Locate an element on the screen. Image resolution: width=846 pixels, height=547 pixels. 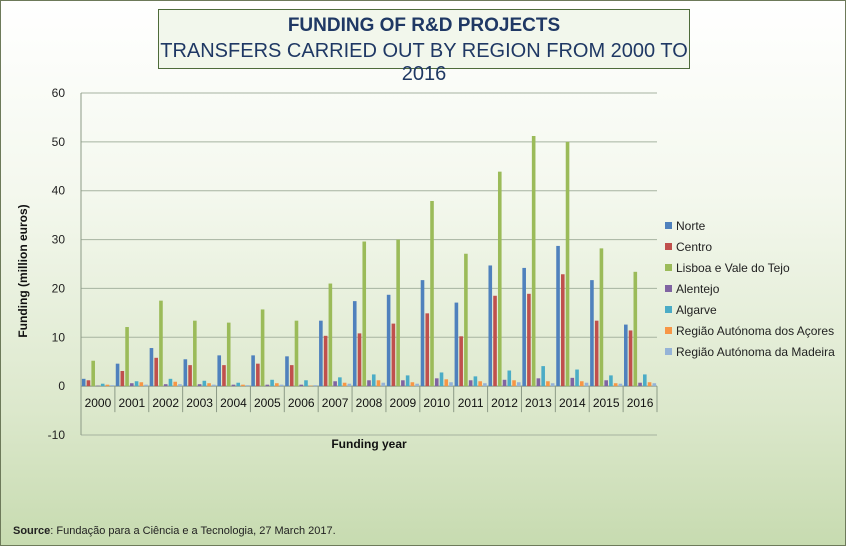
bar-lisboa-e-vale-do-tejo-2014 is located at coordinates (568, 264).